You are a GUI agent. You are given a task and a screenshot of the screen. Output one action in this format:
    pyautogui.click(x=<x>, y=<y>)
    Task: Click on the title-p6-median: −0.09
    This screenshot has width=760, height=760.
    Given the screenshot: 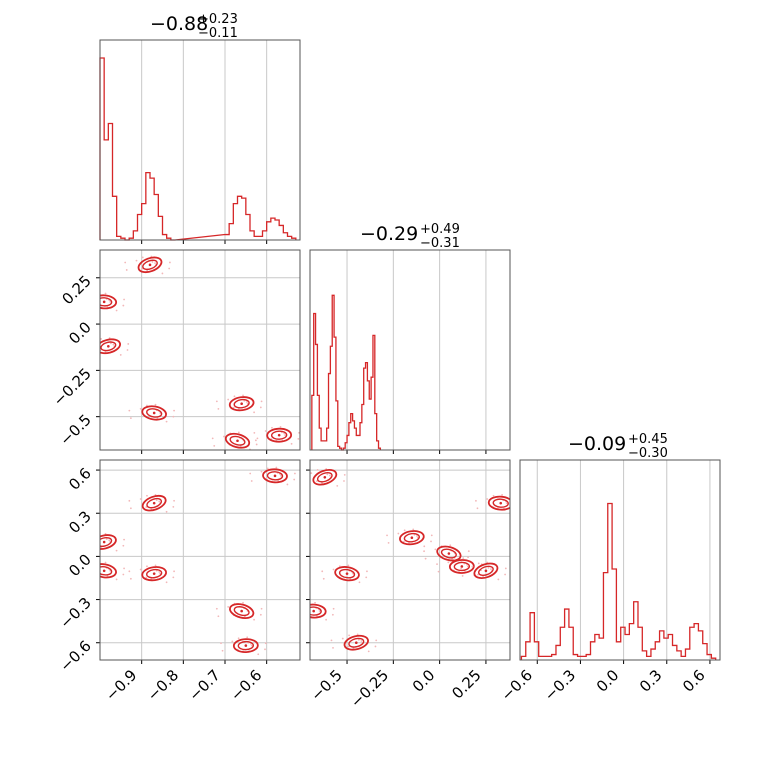 What is the action you would take?
    pyautogui.click(x=597, y=444)
    